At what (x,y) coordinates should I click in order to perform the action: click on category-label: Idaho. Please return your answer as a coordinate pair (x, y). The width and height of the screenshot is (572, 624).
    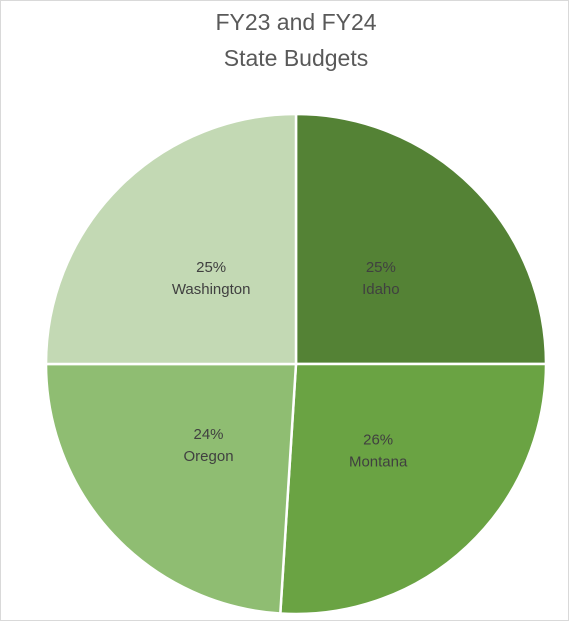
    Looking at the image, I should click on (381, 289).